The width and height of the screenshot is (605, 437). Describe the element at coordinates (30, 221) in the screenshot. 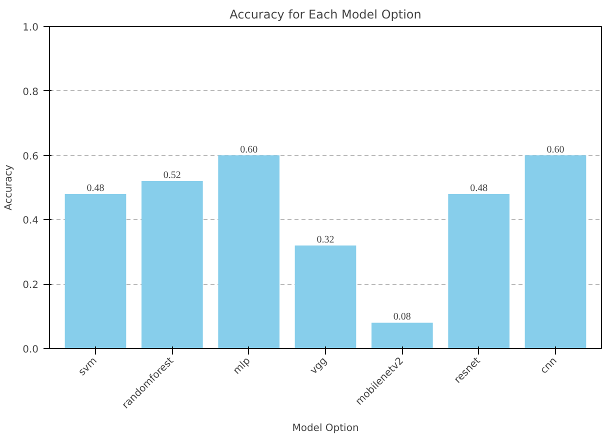

I see `y-tick-label: 0.4` at that location.